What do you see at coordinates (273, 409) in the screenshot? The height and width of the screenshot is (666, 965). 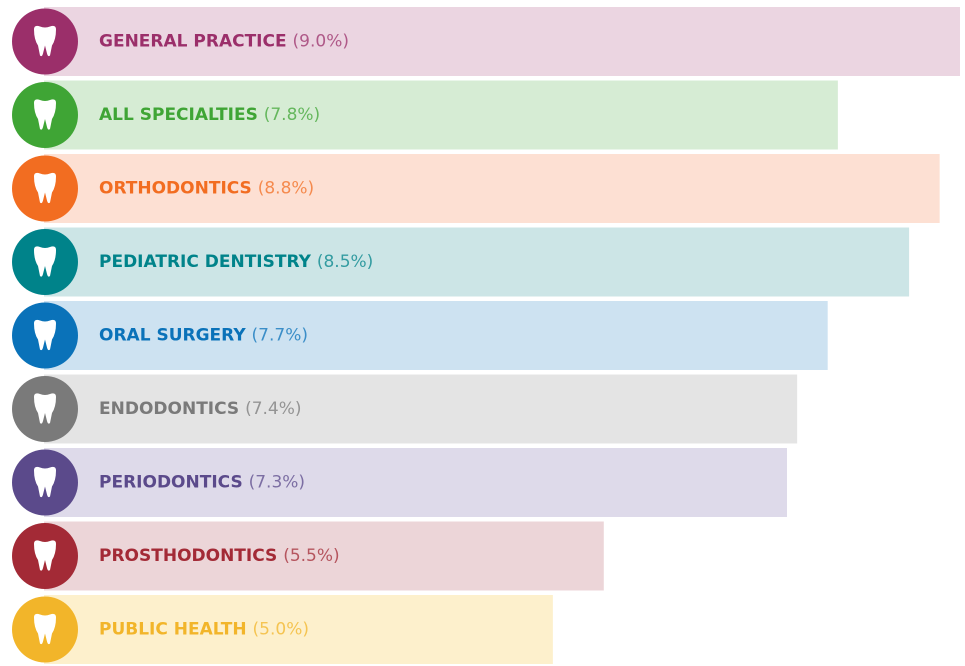 I see `value-label: (7.4%)` at bounding box center [273, 409].